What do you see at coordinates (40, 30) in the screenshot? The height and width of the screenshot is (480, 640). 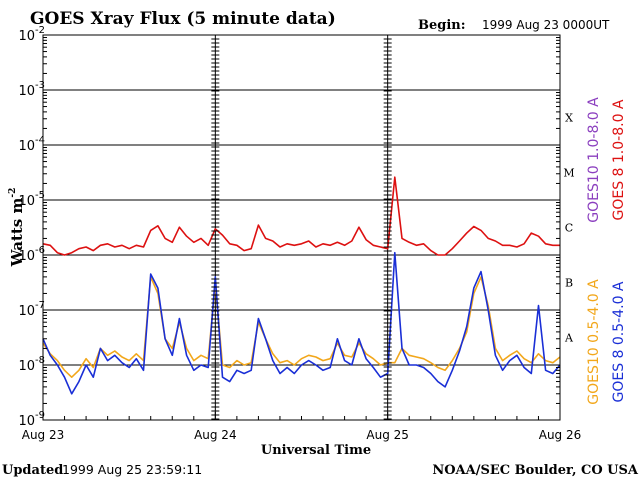 I see `y-tick-exponent: -2` at bounding box center [40, 30].